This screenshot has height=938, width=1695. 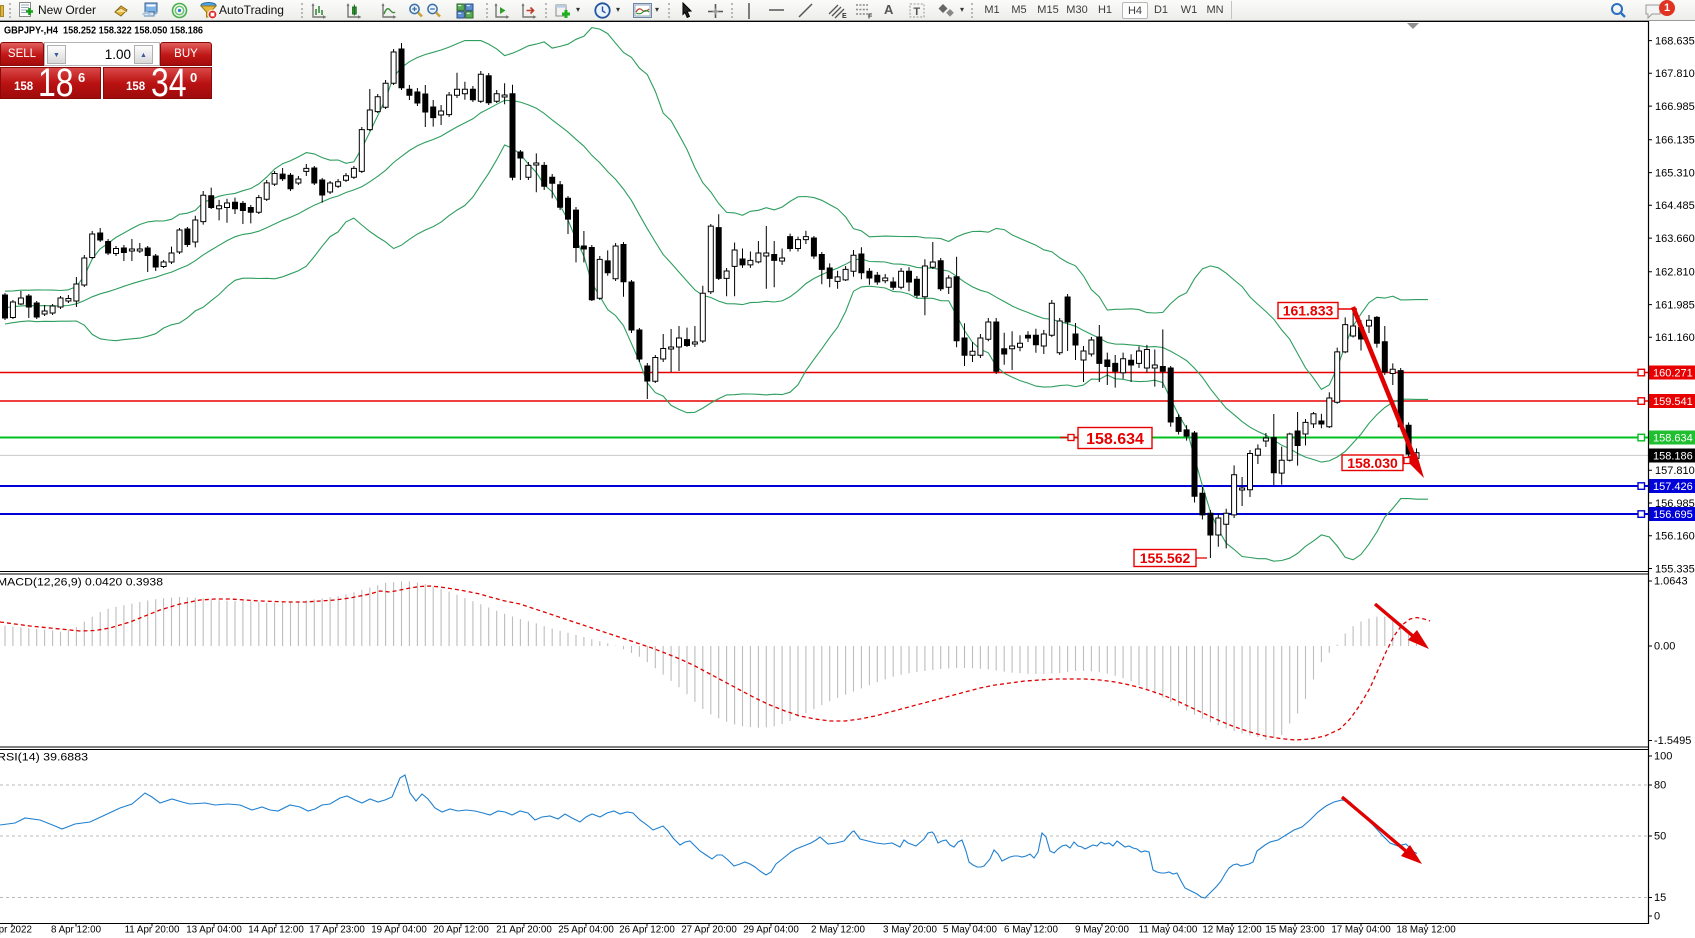 What do you see at coordinates (771, 930) in the screenshot?
I see `svg-text: 29 Apr 04:00` at bounding box center [771, 930].